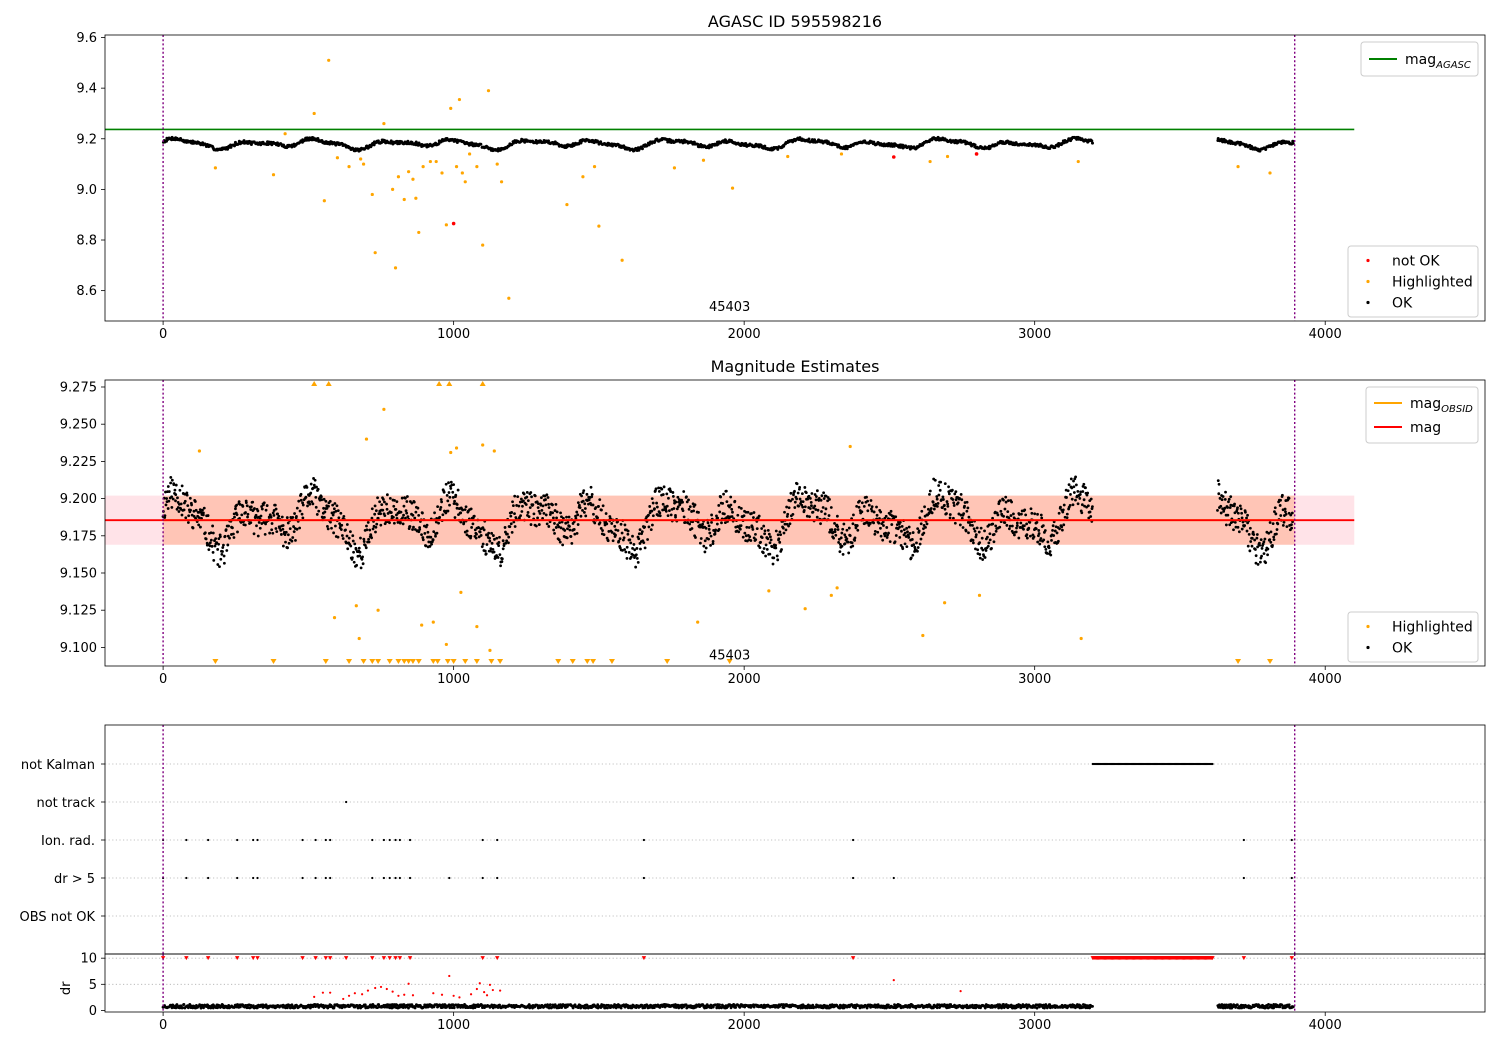 Image resolution: width=1500 pixels, height=1050 pixels. What do you see at coordinates (1402, 304) in the screenshot?
I see `legend-label: OK` at bounding box center [1402, 304].